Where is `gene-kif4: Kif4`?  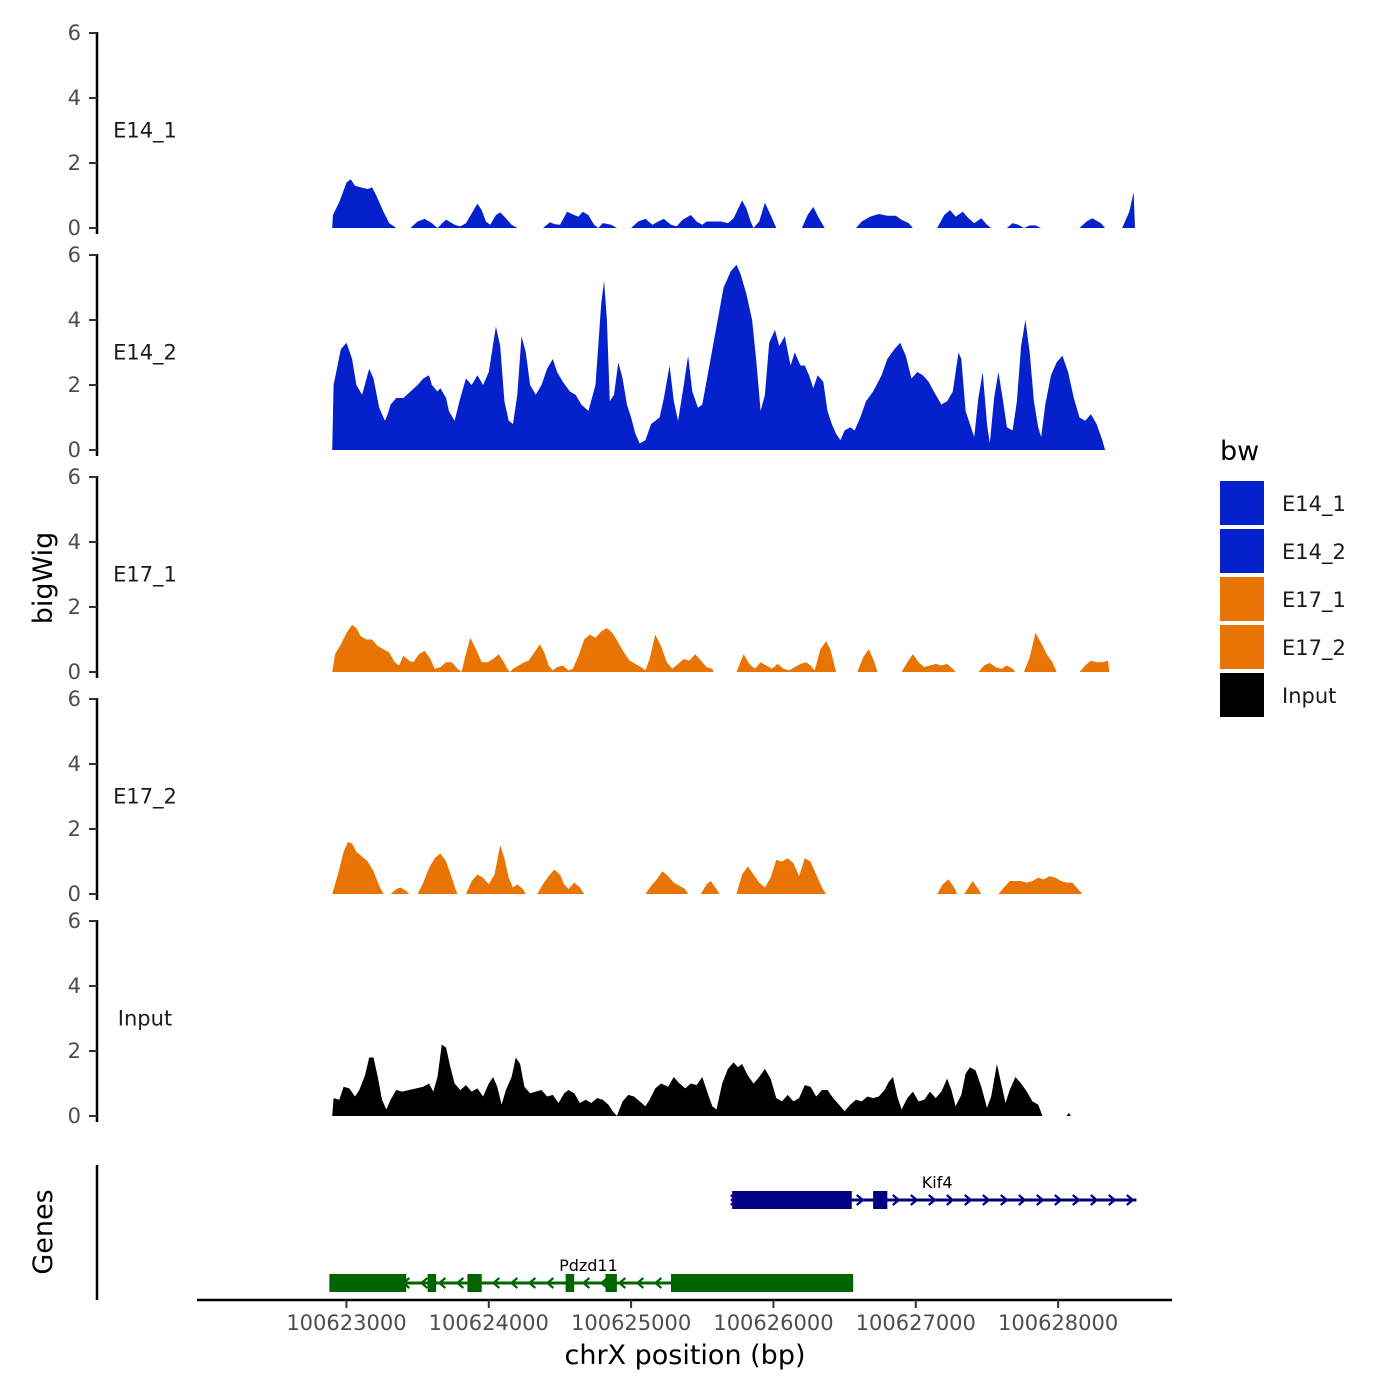
gene-kif4: Kif4 is located at coordinates (933, 1191).